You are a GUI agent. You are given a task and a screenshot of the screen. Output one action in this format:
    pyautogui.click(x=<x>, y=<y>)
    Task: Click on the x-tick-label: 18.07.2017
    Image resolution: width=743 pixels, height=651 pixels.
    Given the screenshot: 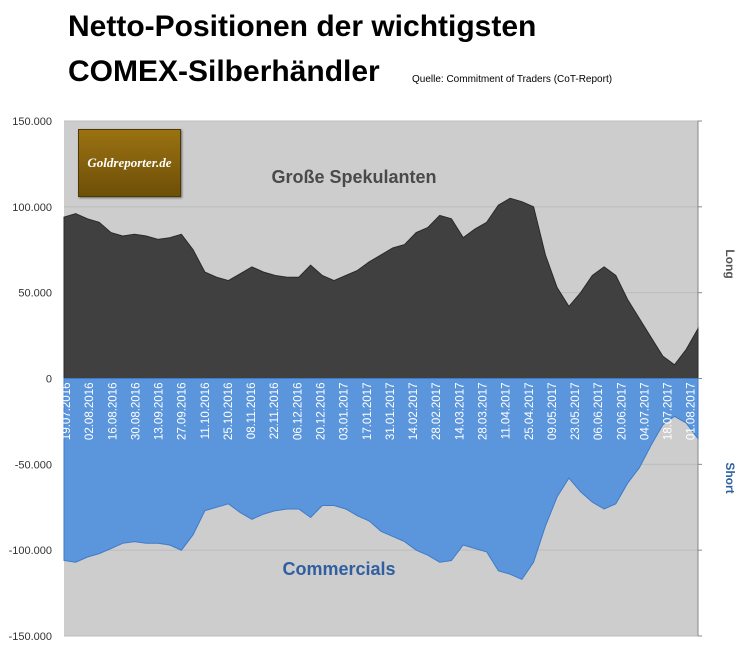 What is the action you would take?
    pyautogui.click(x=669, y=412)
    